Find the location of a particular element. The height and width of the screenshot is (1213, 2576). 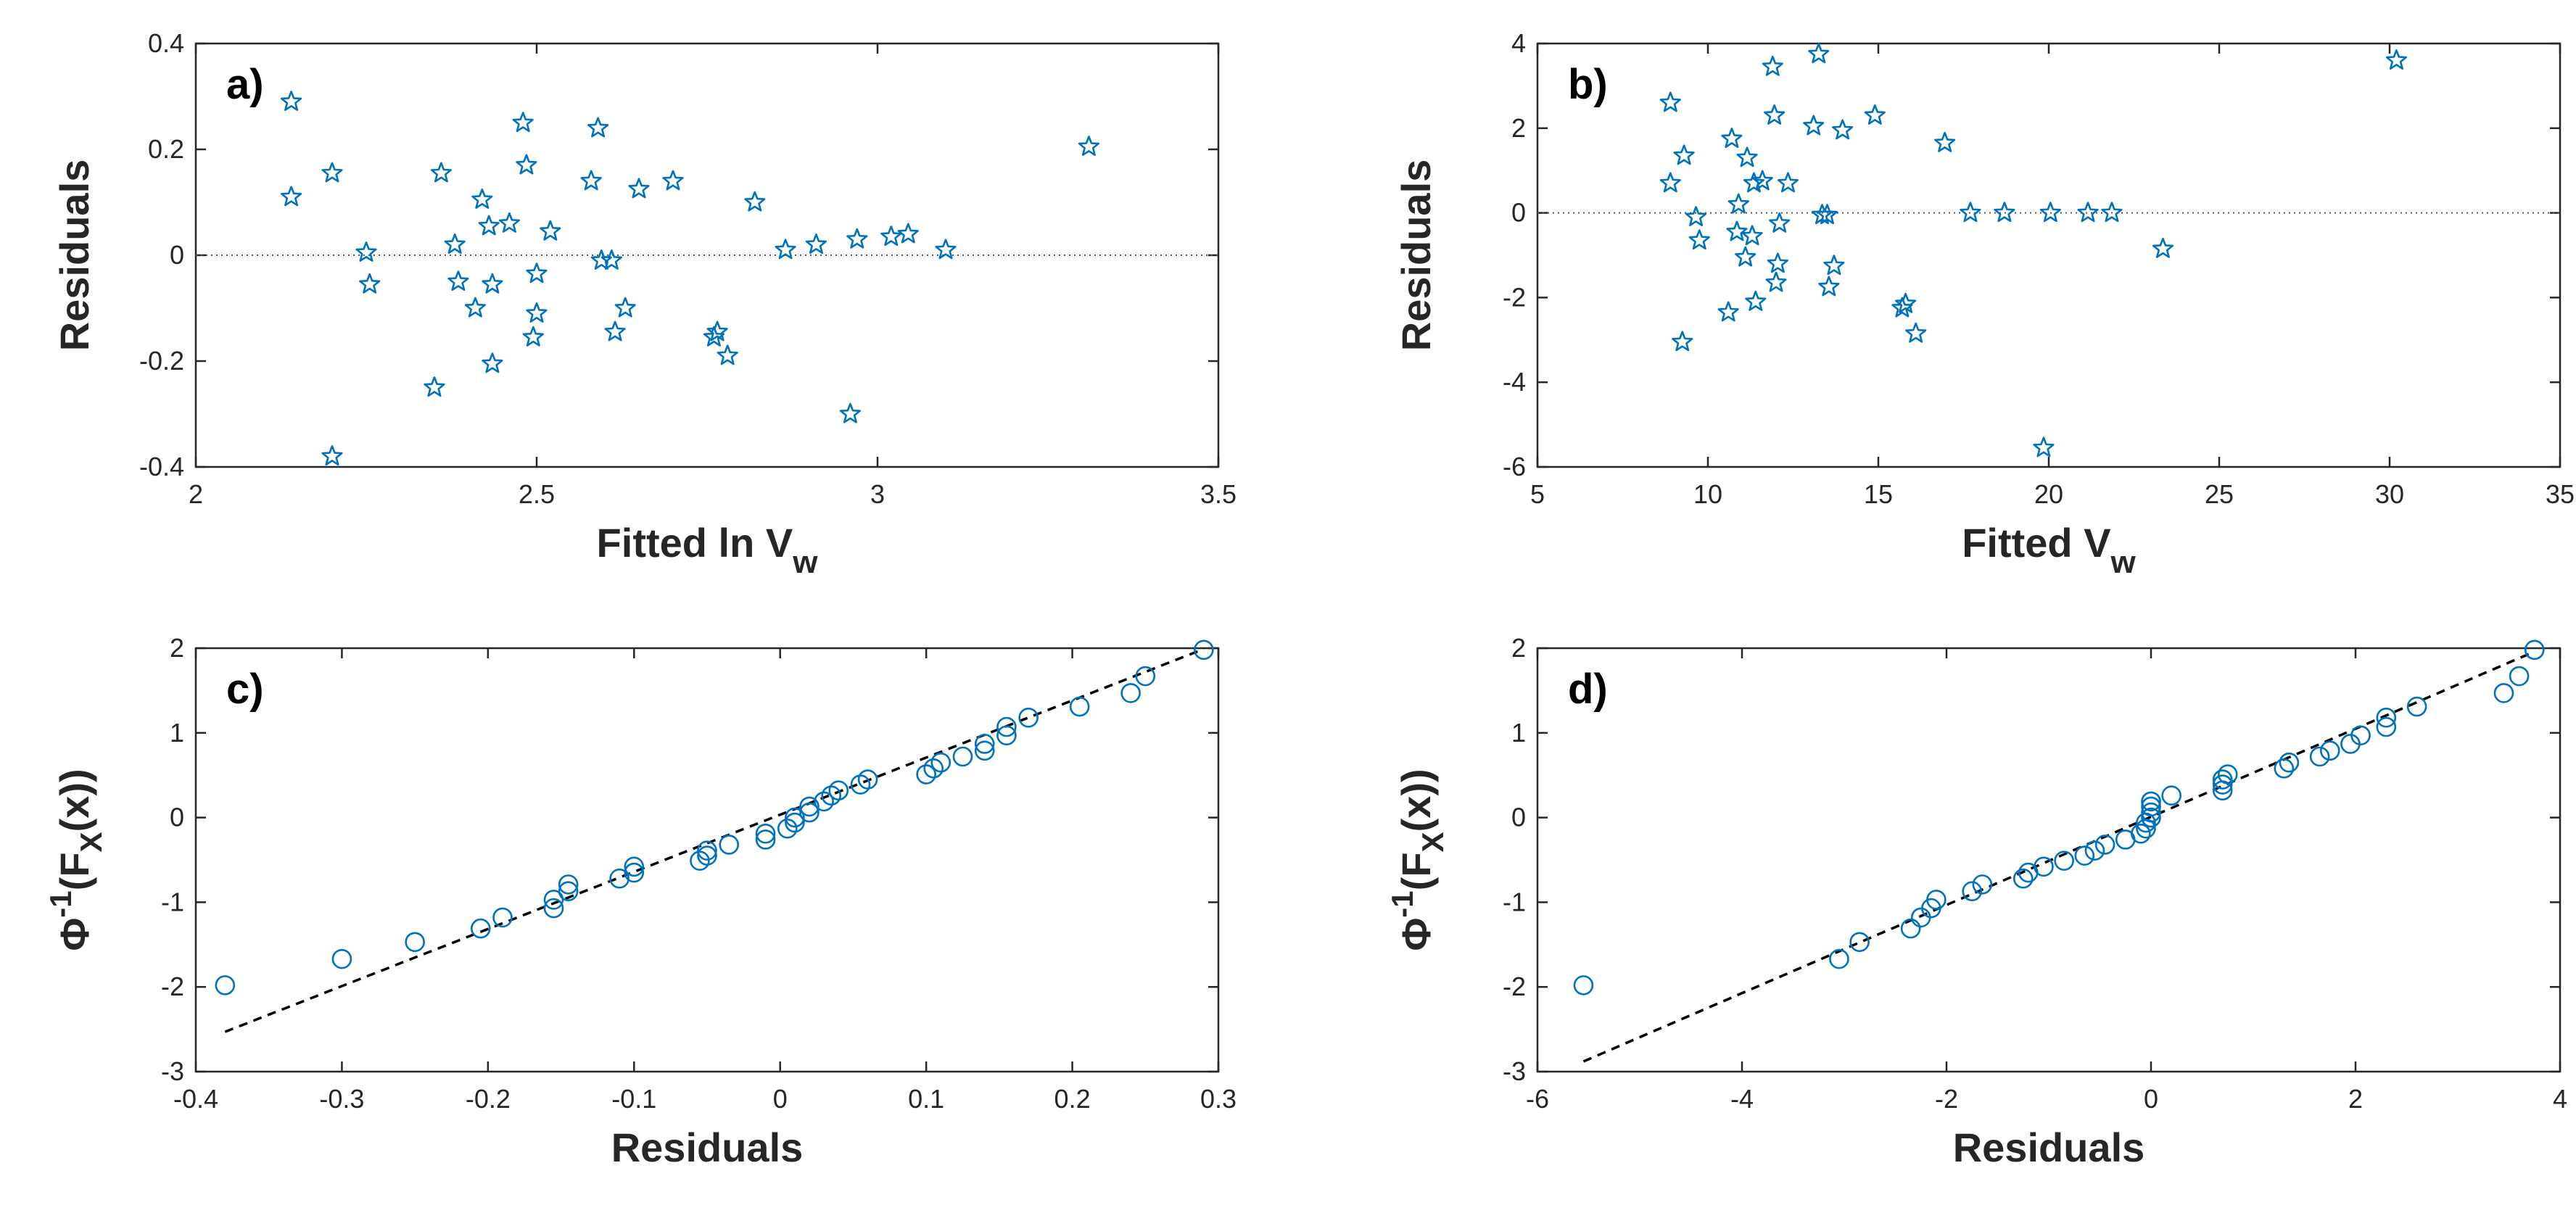

y-tick-label: 4 is located at coordinates (1518, 43).